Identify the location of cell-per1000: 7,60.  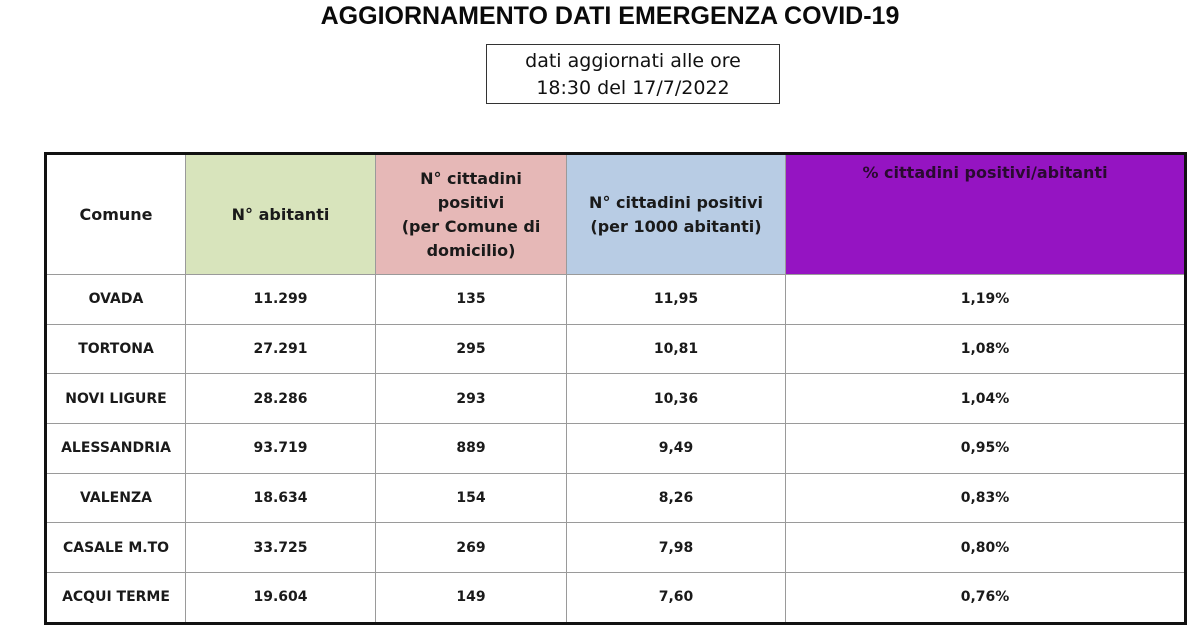
(676, 598).